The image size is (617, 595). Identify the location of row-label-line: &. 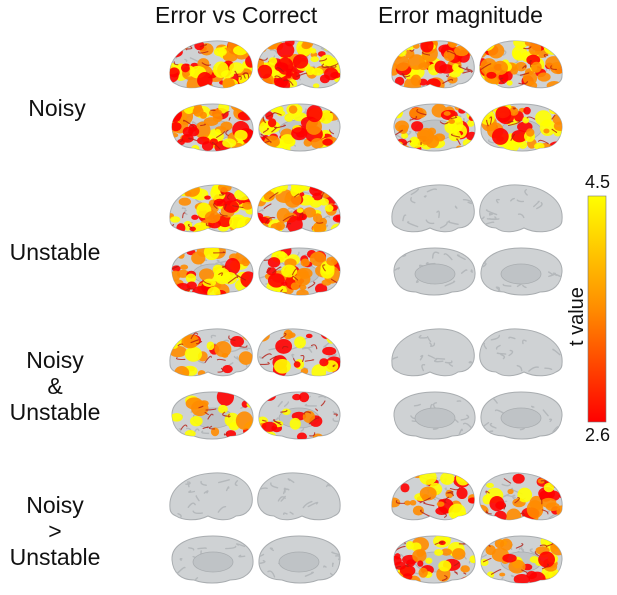
(55, 386).